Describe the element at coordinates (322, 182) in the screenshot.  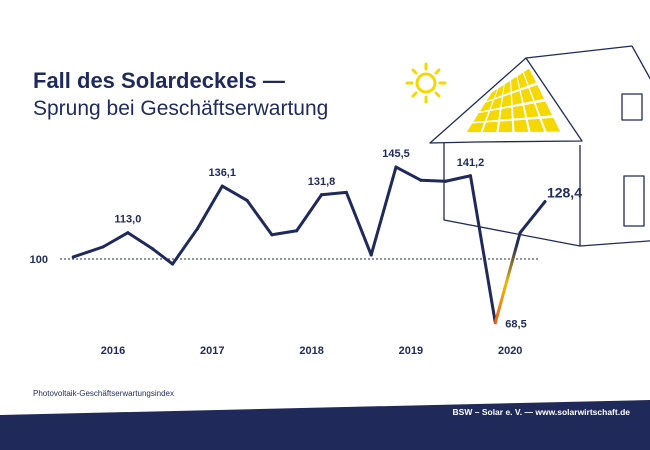
I see `data-label: 131,8` at that location.